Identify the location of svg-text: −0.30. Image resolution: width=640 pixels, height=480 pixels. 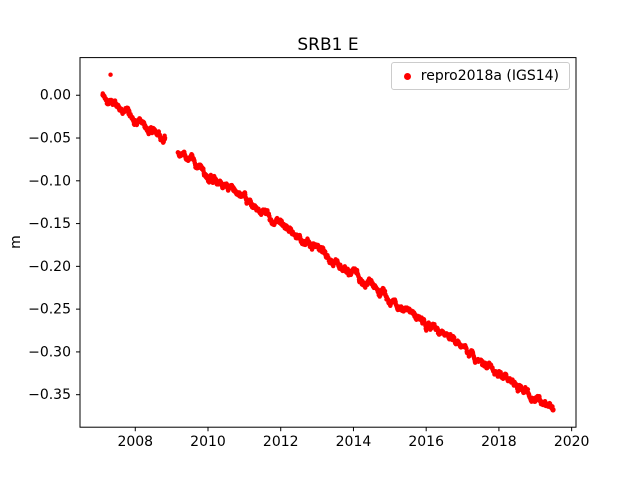
(49, 352).